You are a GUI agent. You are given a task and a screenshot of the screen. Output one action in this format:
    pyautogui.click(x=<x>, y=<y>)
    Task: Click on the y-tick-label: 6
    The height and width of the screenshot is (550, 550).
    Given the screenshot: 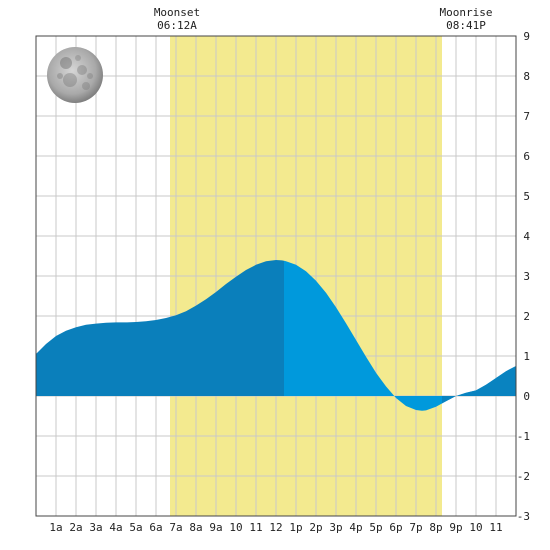 What is the action you would take?
    pyautogui.click(x=526, y=156)
    